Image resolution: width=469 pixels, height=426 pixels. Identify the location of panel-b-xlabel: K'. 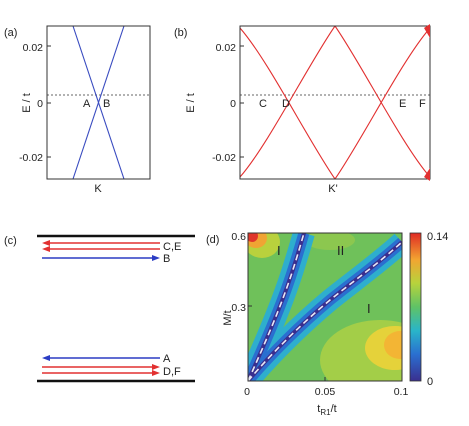
(332, 189).